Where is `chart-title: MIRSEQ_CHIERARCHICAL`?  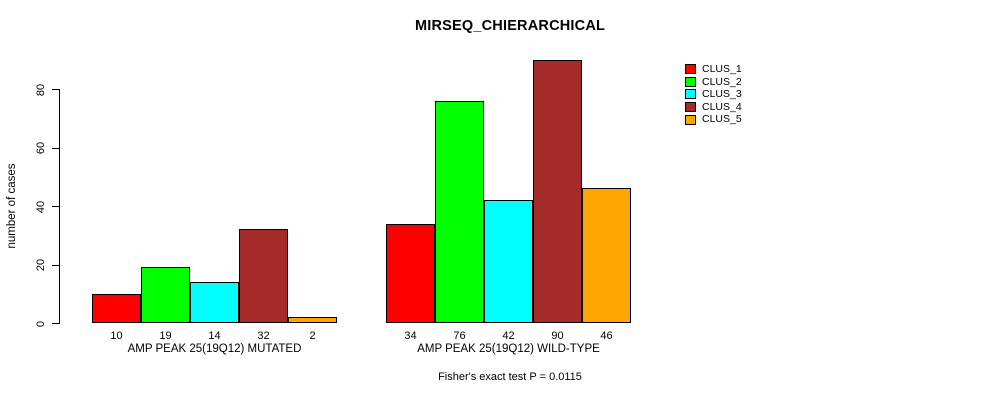 chart-title: MIRSEQ_CHIERARCHICAL is located at coordinates (510, 26).